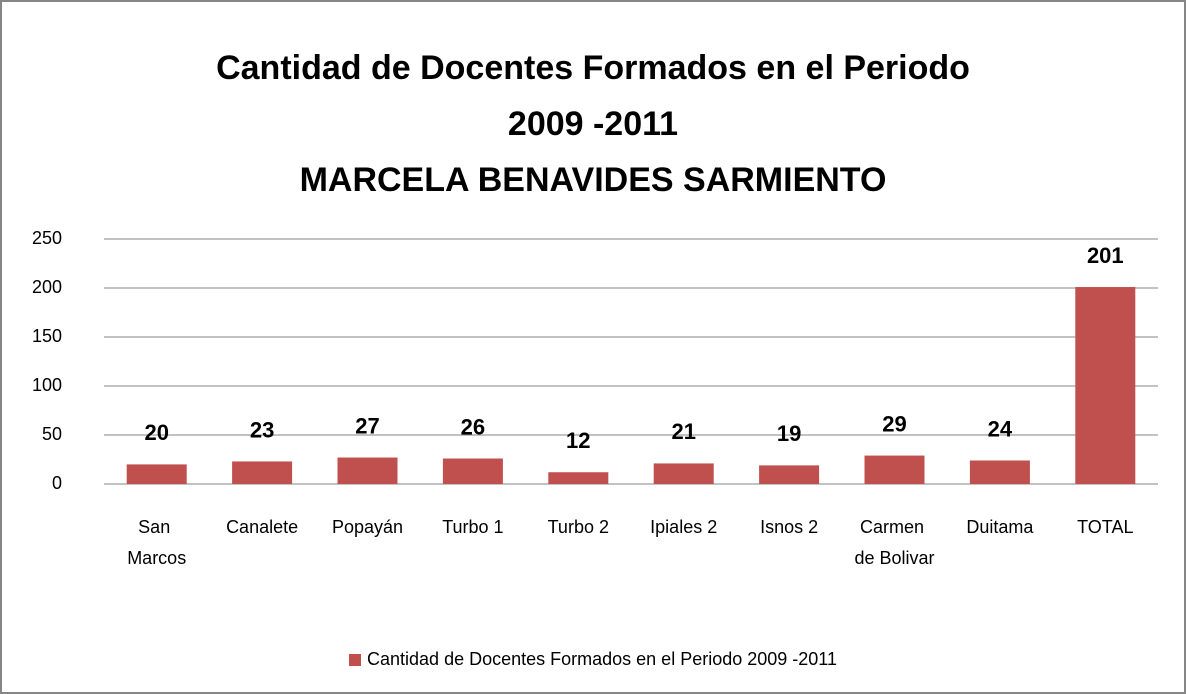  I want to click on data-label: 201, so click(1105, 255).